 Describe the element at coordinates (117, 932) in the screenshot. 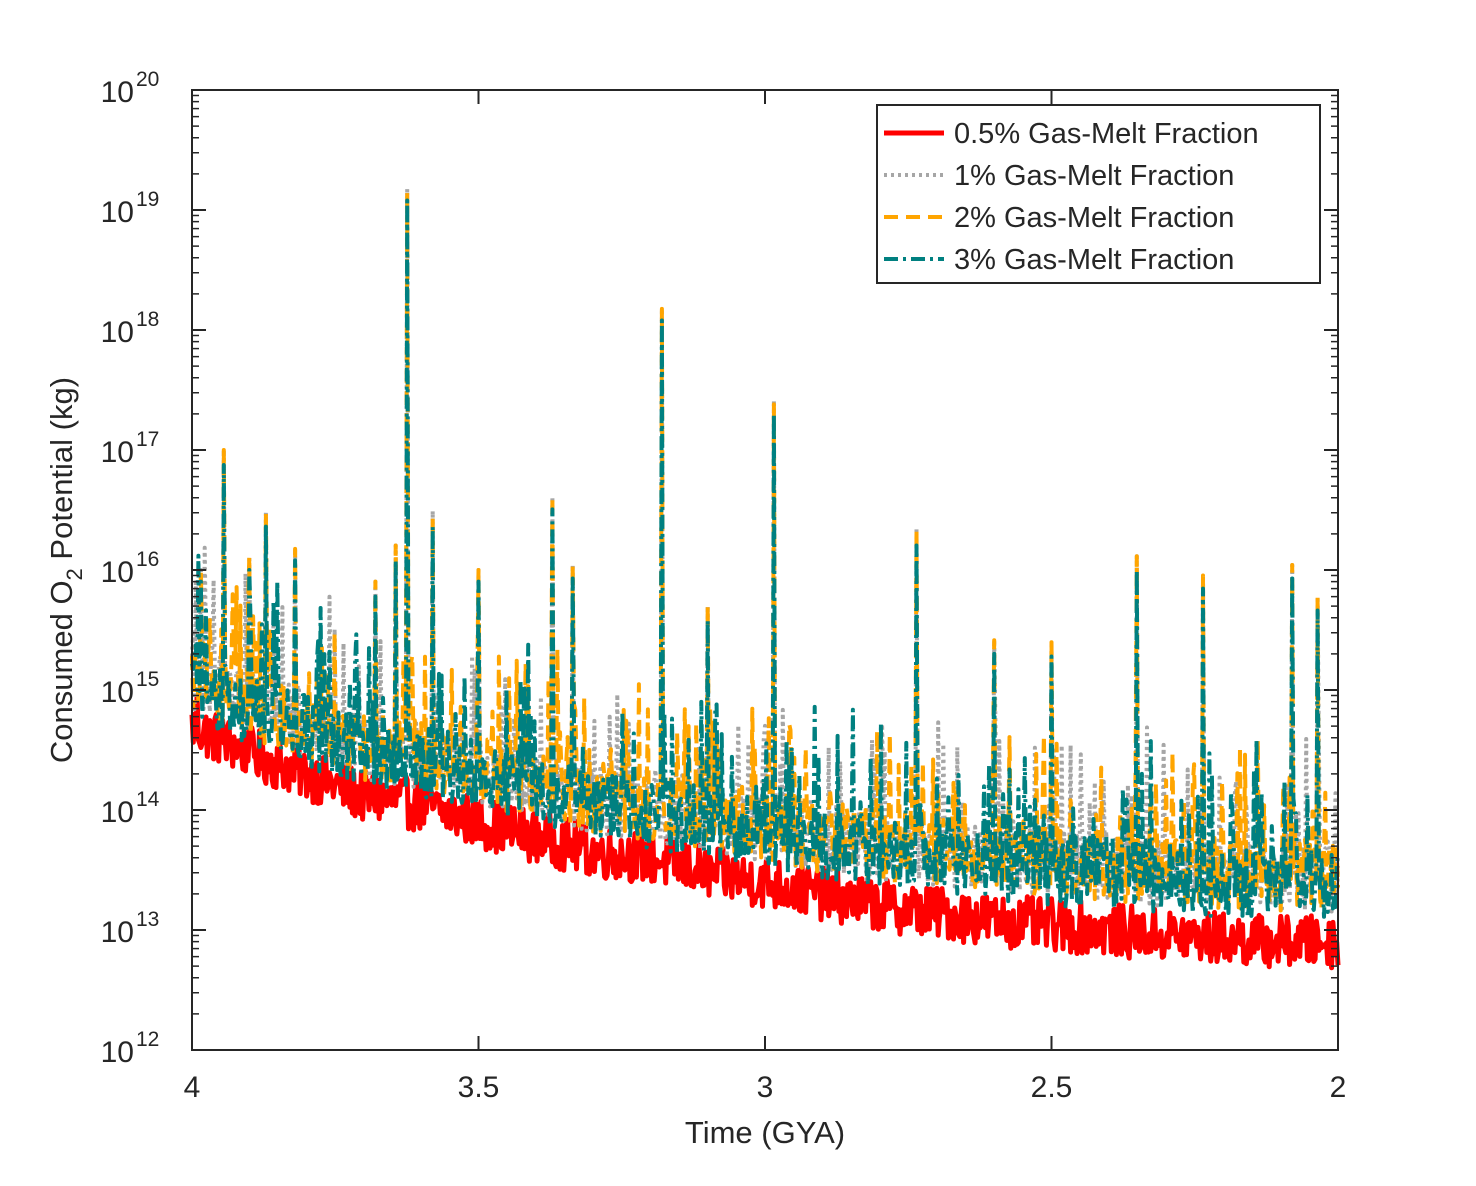

I see `y-tick-label-1: 10` at that location.